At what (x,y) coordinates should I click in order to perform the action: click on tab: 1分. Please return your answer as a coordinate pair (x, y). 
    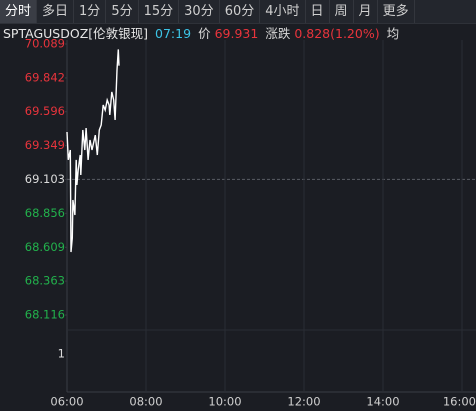
    Looking at the image, I should click on (90, 11).